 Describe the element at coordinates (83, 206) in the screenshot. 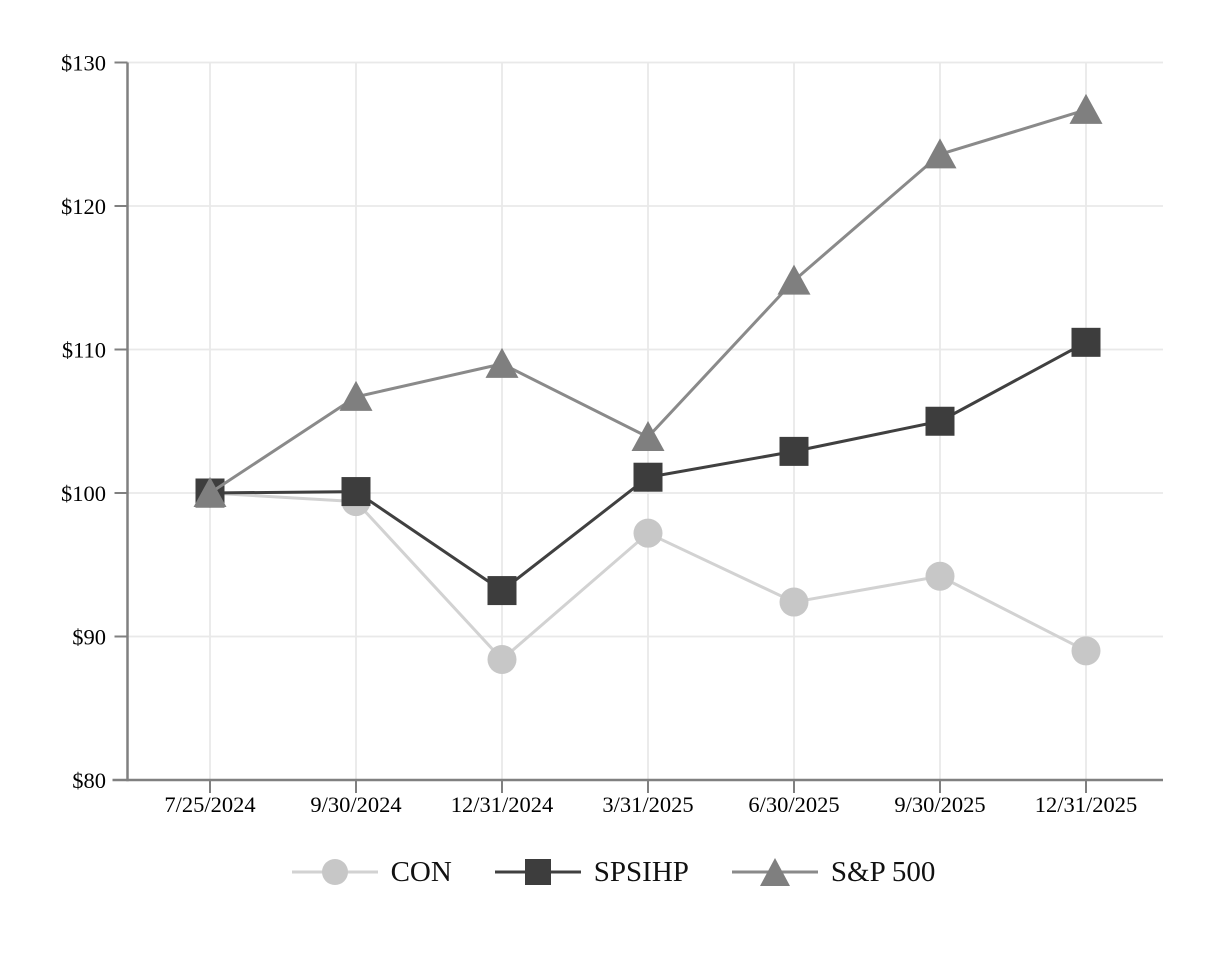

I see `y-tick-label: $120` at that location.